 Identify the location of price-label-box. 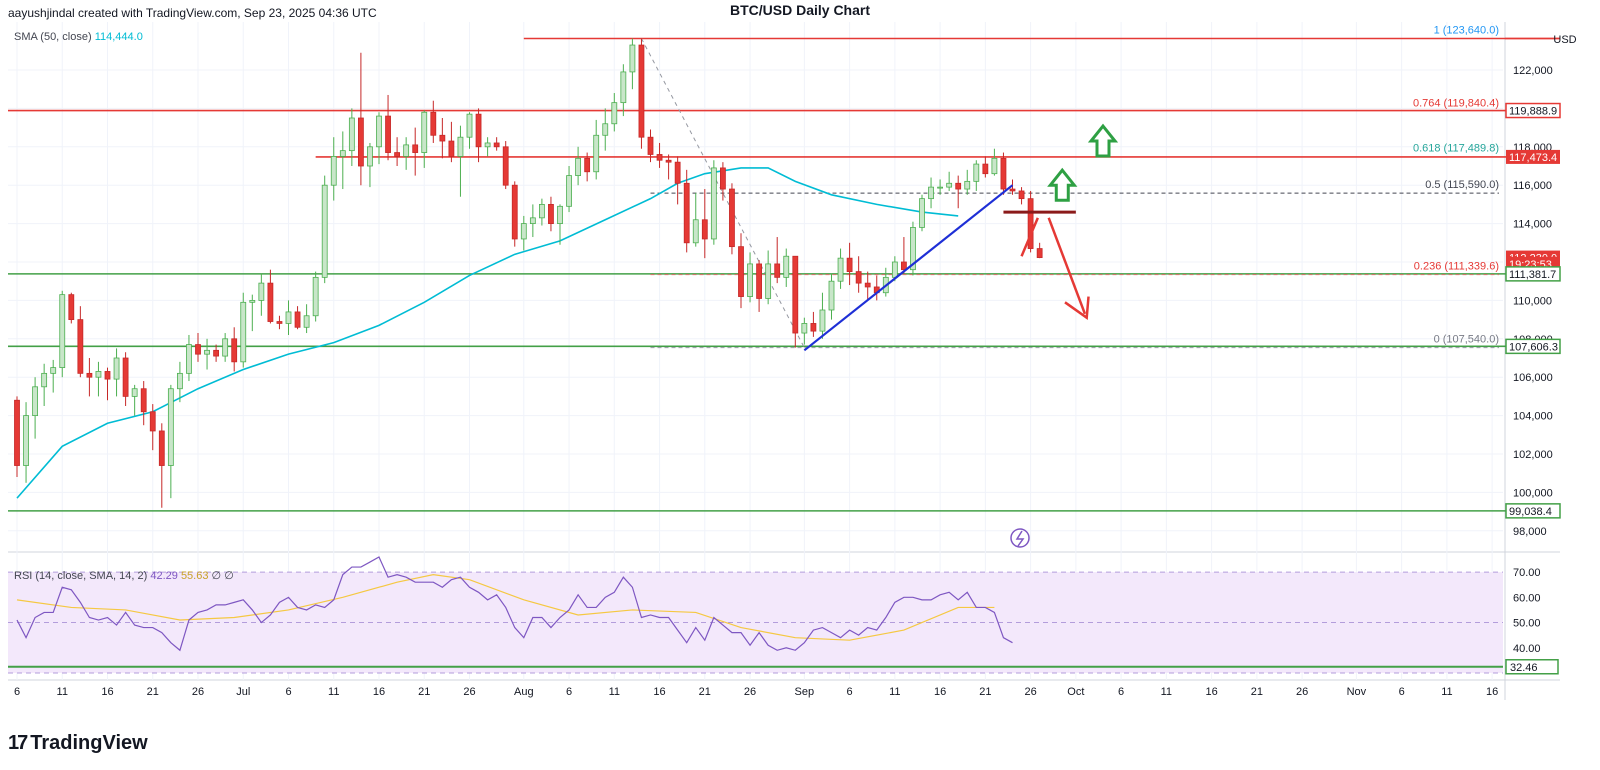
(1533, 346).